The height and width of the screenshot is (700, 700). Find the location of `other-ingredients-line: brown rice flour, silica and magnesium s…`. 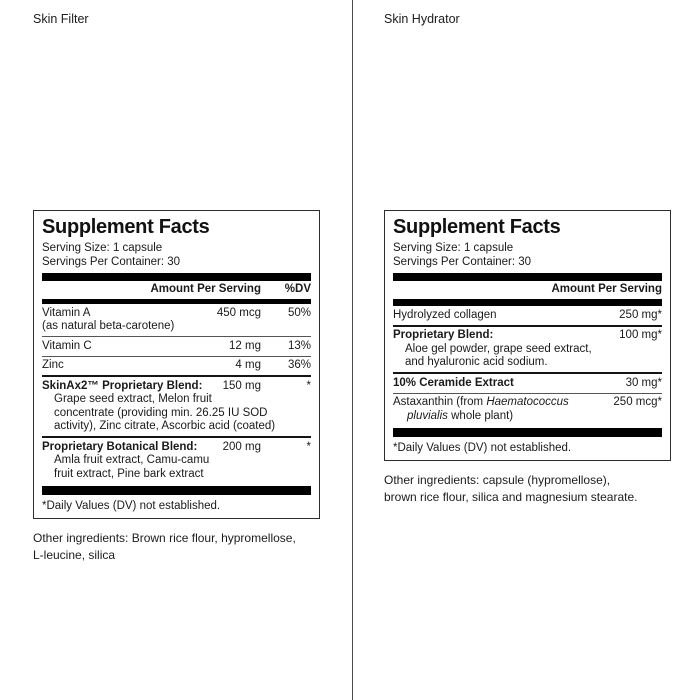

other-ingredients-line: brown rice flour, silica and magnesium s… is located at coordinates (511, 496).